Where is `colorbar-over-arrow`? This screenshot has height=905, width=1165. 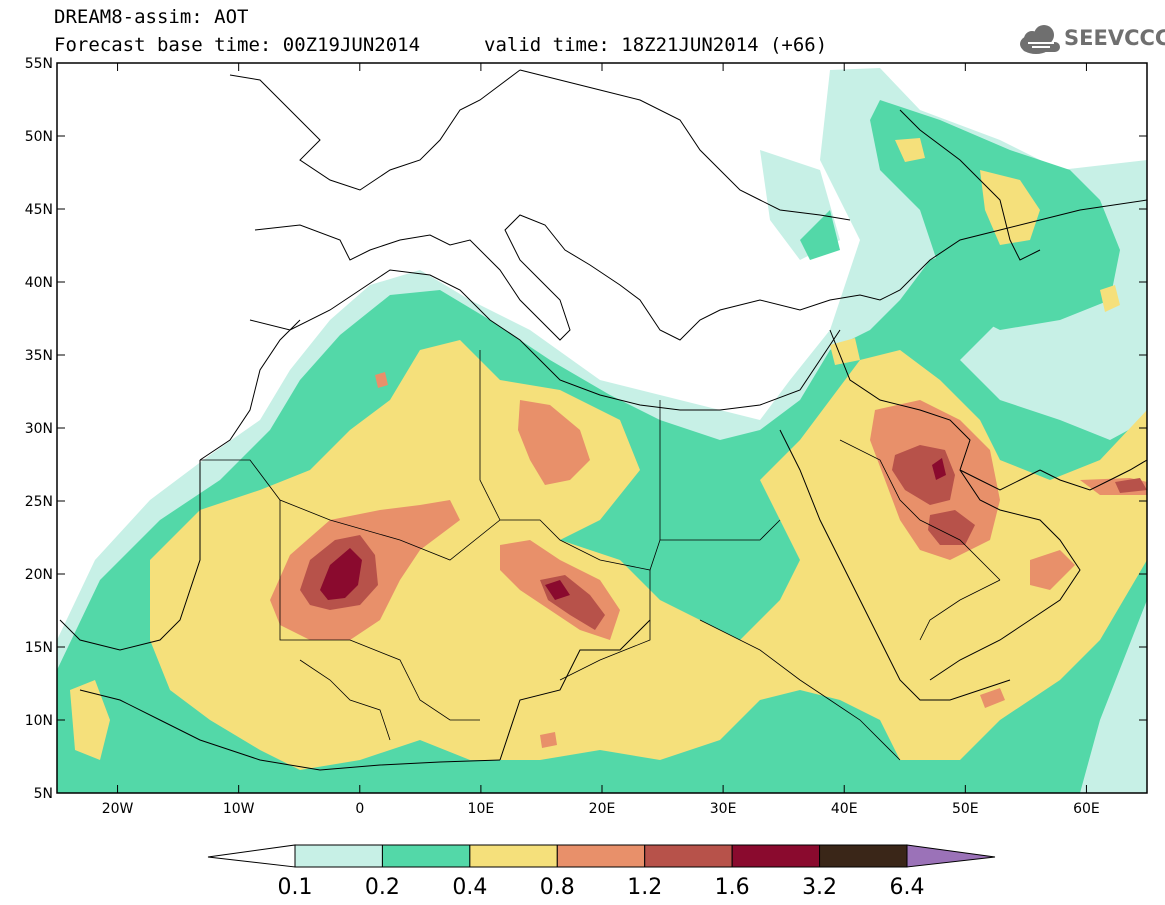
colorbar-over-arrow is located at coordinates (951, 856).